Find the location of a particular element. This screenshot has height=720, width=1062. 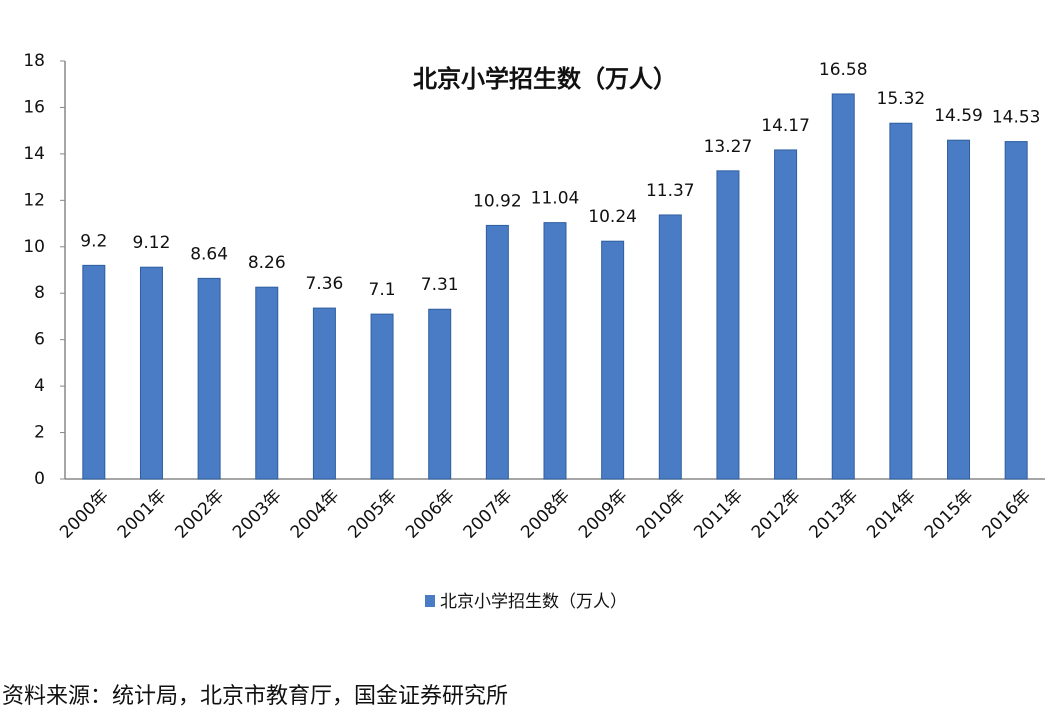

x-tick-label: 2014年 is located at coordinates (891, 514).